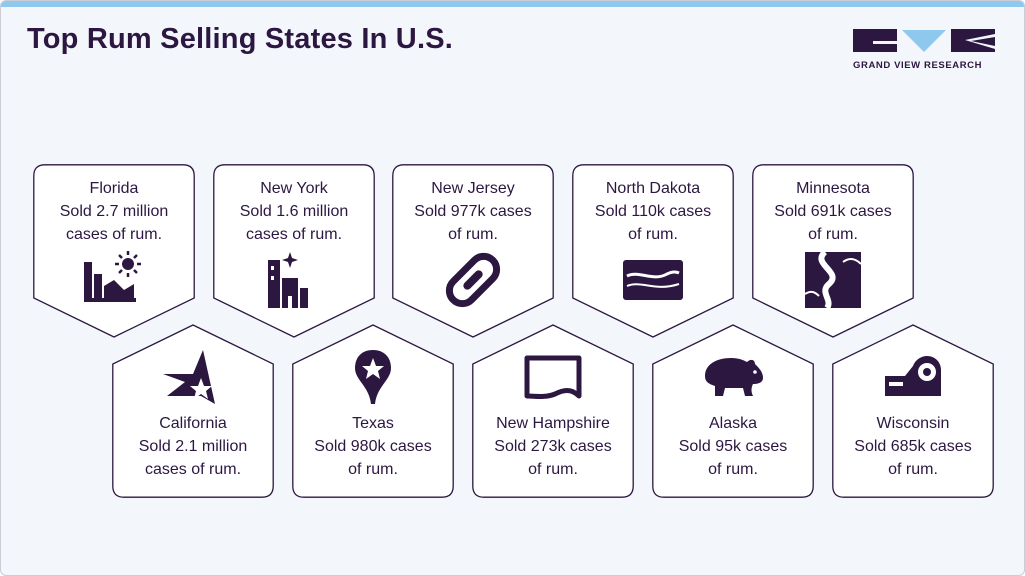 This screenshot has width=1025, height=576. Describe the element at coordinates (553, 411) in the screenshot. I see `state-card-new-hampshire: New Hampshire Sold 273k cases of rum.` at that location.